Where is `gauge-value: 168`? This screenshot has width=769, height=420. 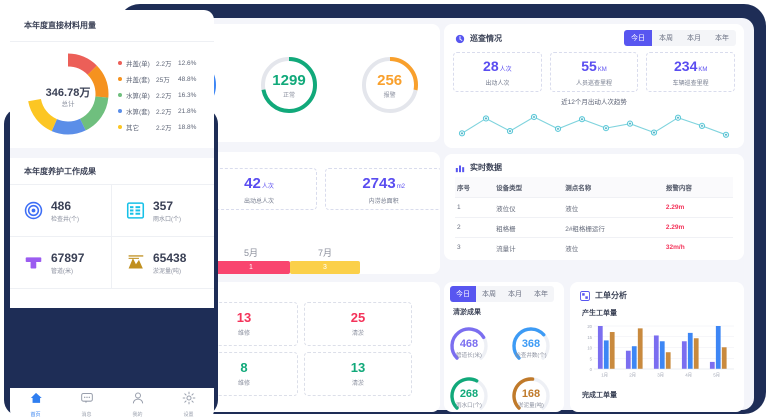 gauge-value: 168 is located at coordinates (531, 394).